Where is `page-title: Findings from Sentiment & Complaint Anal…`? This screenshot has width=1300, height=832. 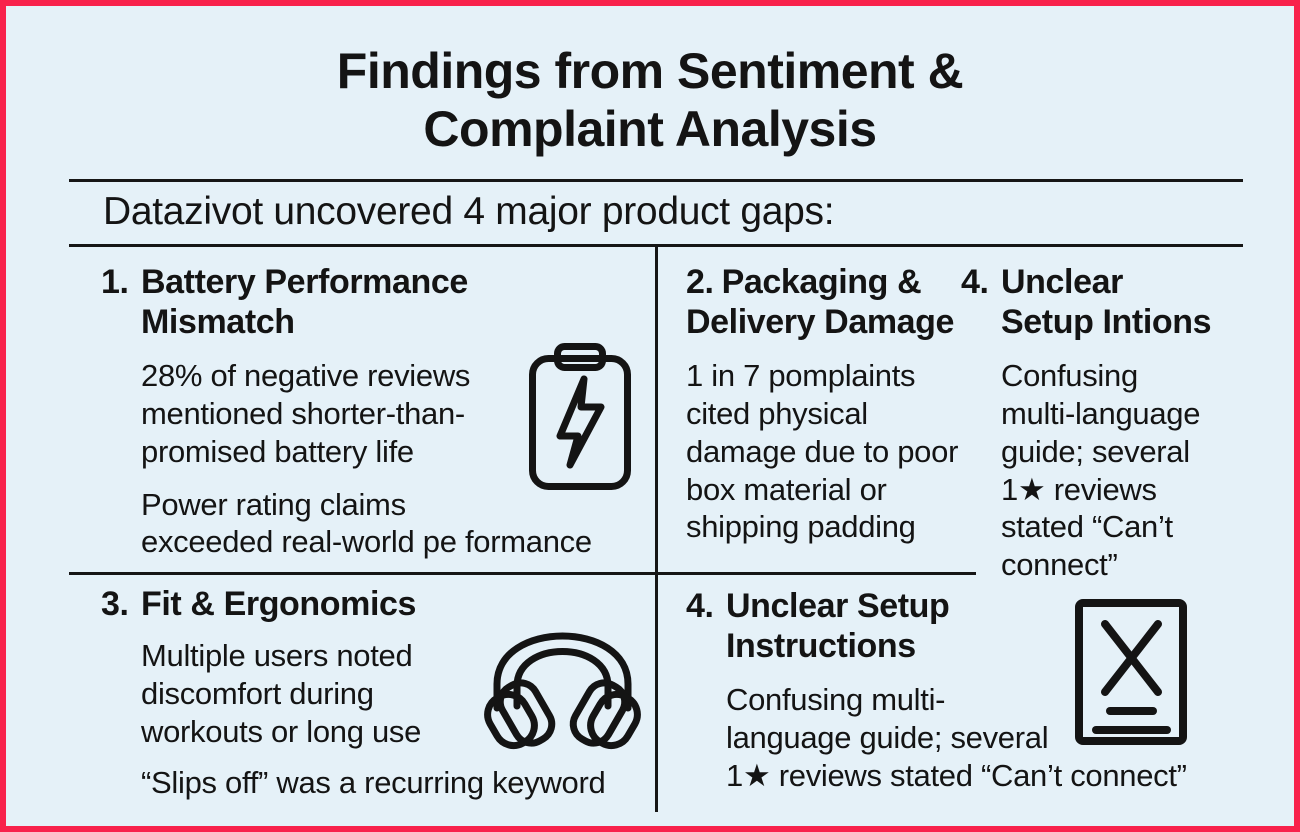 page-title: Findings from Sentiment & Complaint Anal… is located at coordinates (650, 100).